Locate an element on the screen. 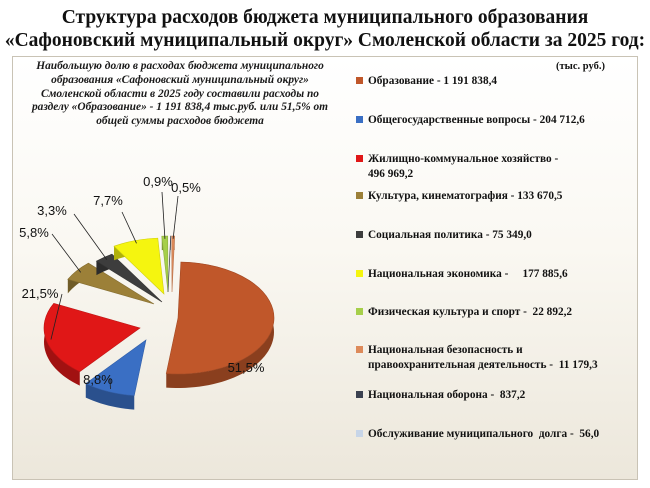  pie-slices is located at coordinates (159, 322).